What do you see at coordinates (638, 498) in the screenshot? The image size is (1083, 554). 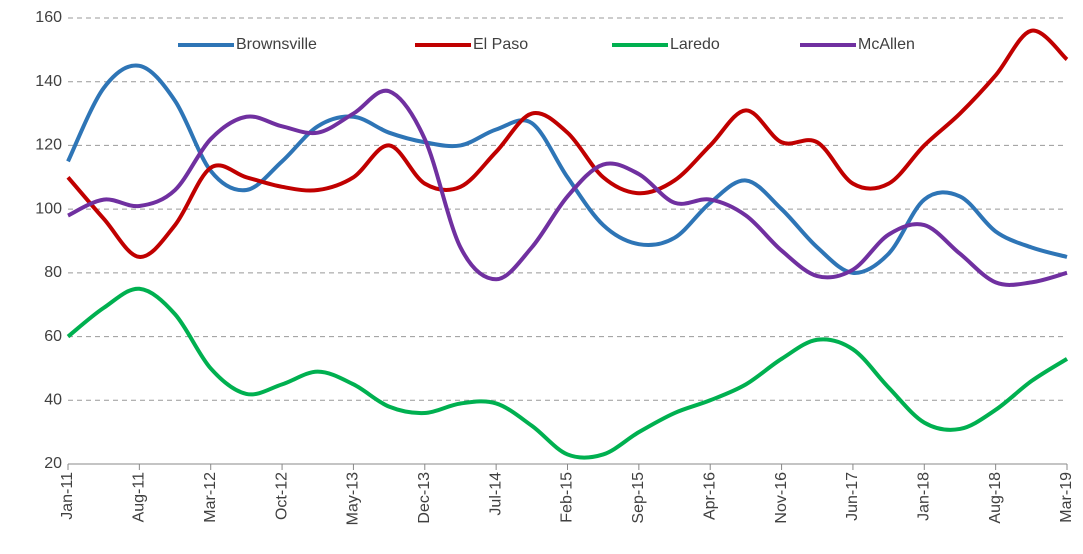 I see `x-tick-label: Sep-15` at bounding box center [638, 498].